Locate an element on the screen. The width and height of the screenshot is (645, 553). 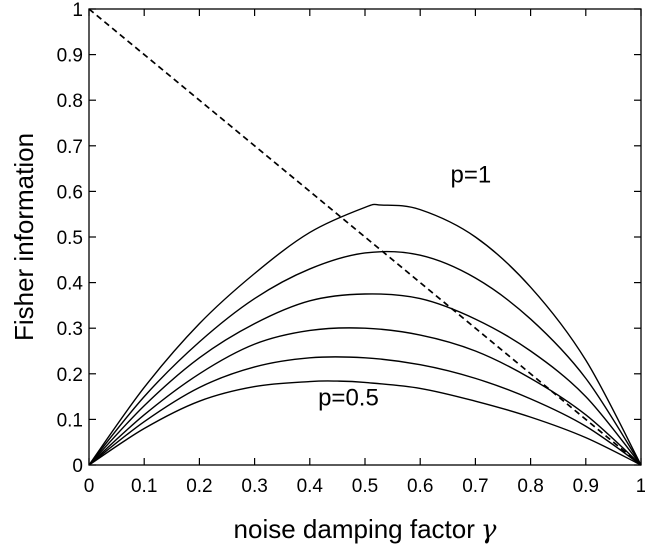
y-tick-label: 0.1 is located at coordinates (70, 420).